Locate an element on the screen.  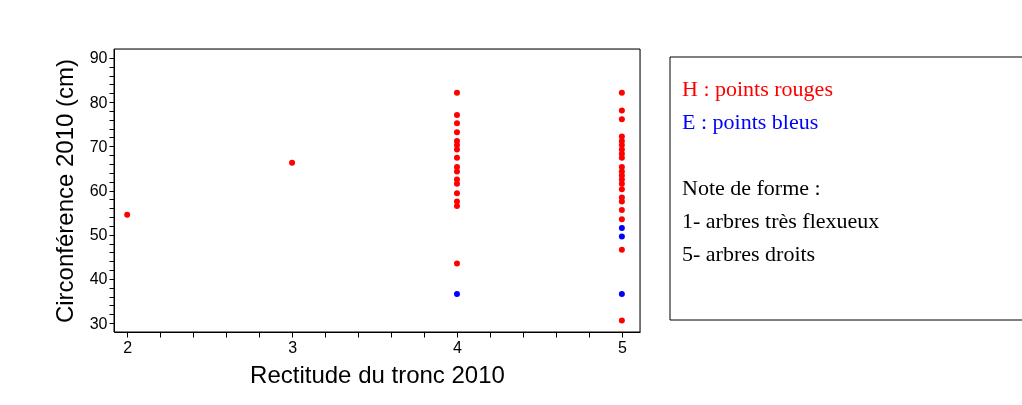
y-tick-label: 40 is located at coordinates (98, 279).